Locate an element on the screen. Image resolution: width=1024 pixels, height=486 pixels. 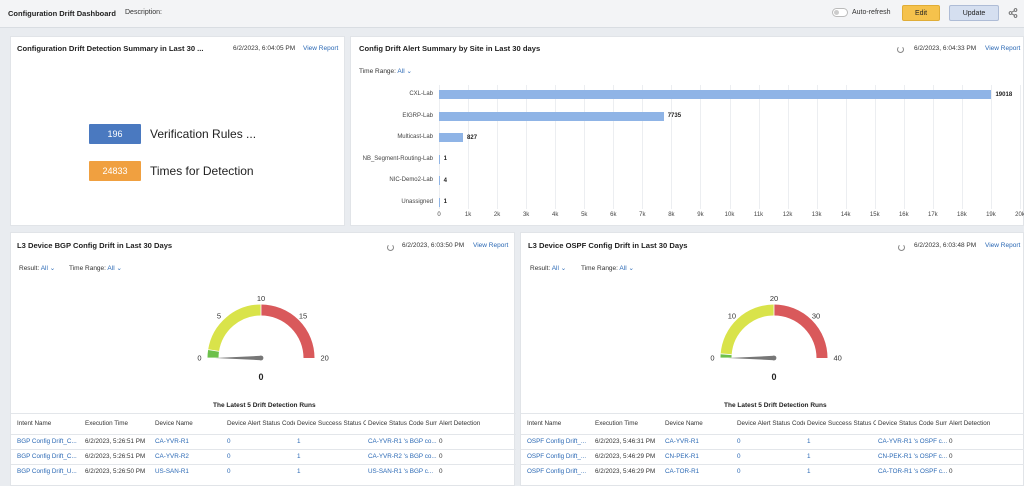
x-tick-label: 19k is located at coordinates (991, 215).